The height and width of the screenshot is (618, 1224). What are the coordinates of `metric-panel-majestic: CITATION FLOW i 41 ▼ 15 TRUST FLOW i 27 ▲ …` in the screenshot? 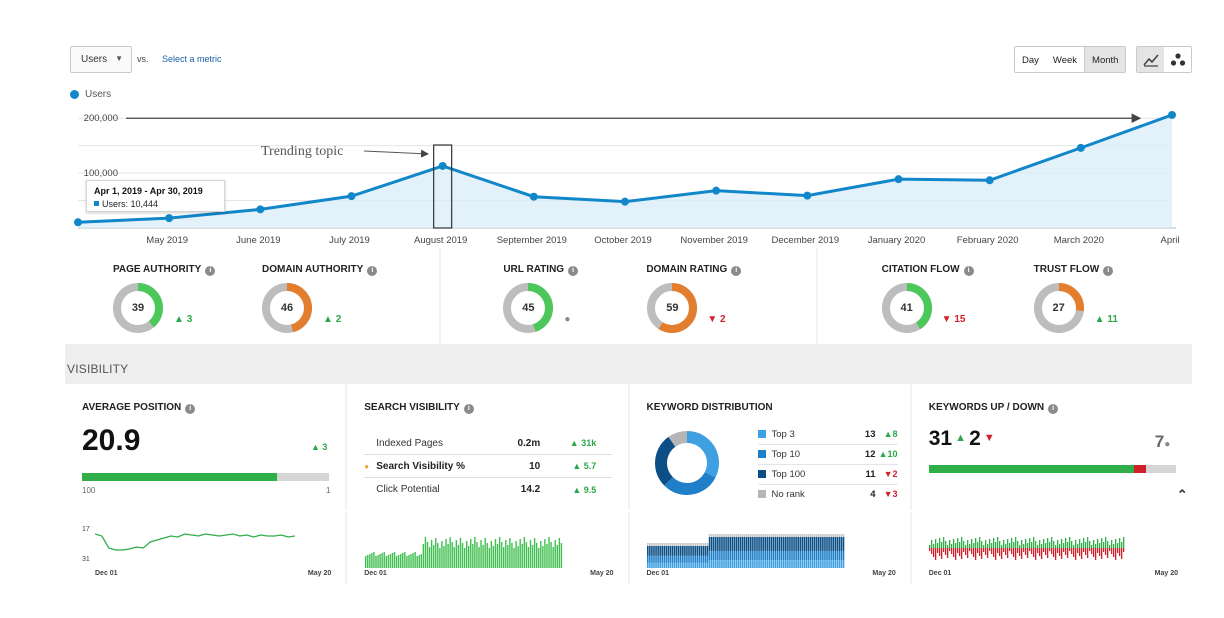 It's located at (1004, 296).